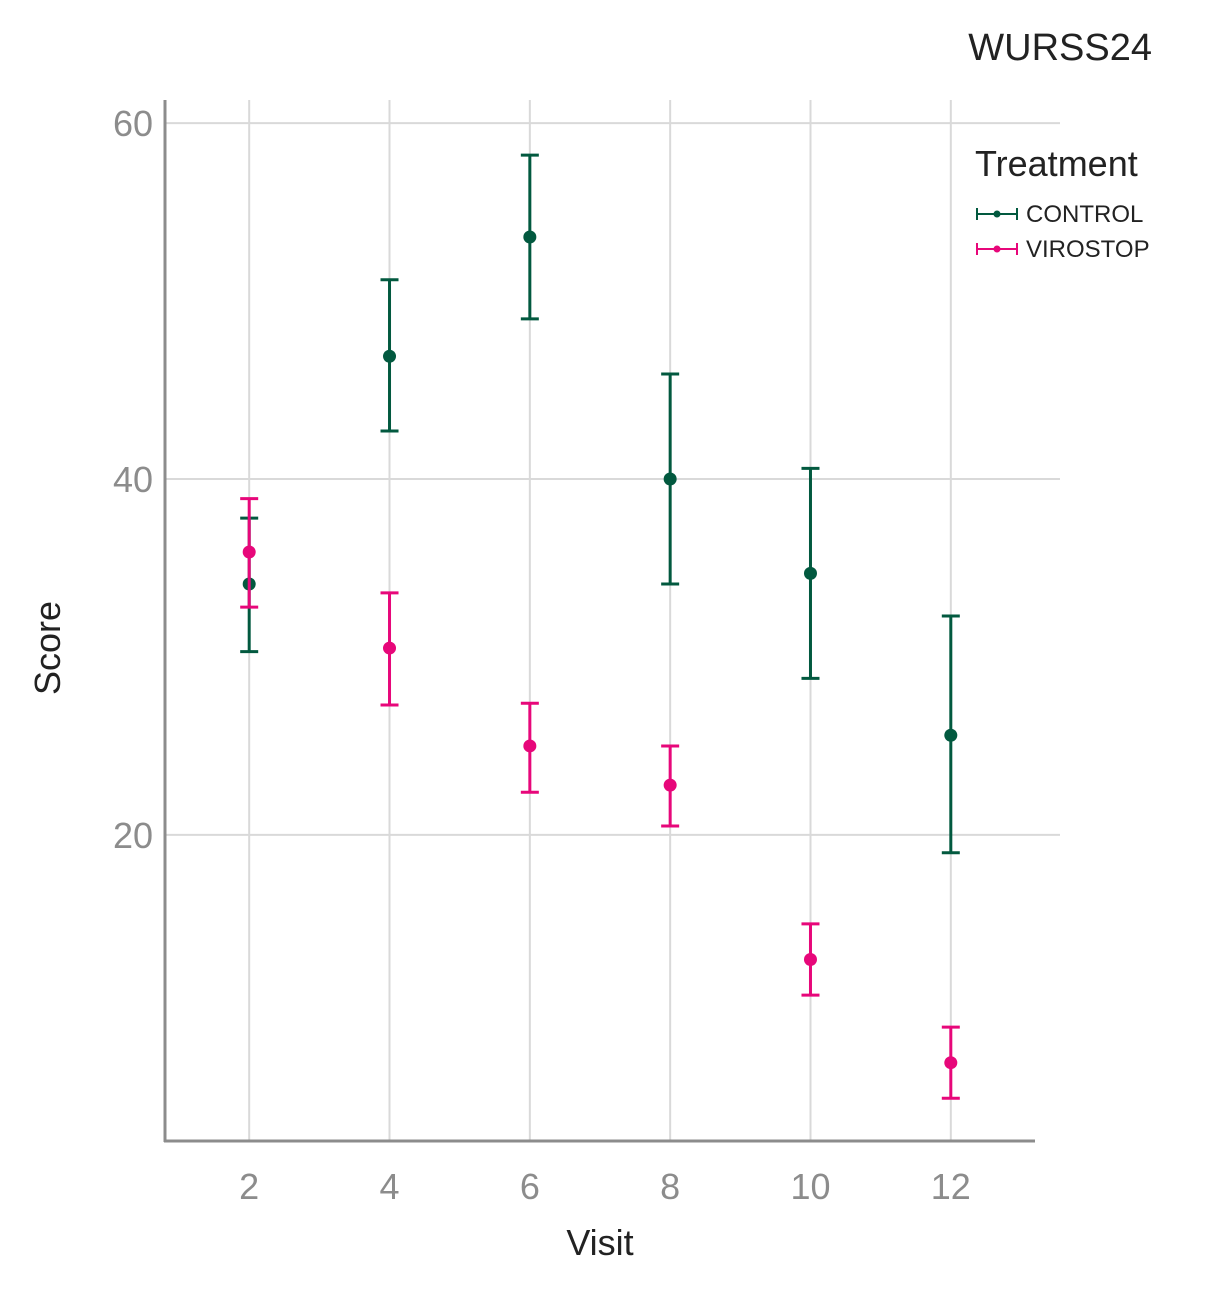 This screenshot has width=1211, height=1290. I want to click on legend-item-virostop: VIROSTOP, so click(1063, 249).